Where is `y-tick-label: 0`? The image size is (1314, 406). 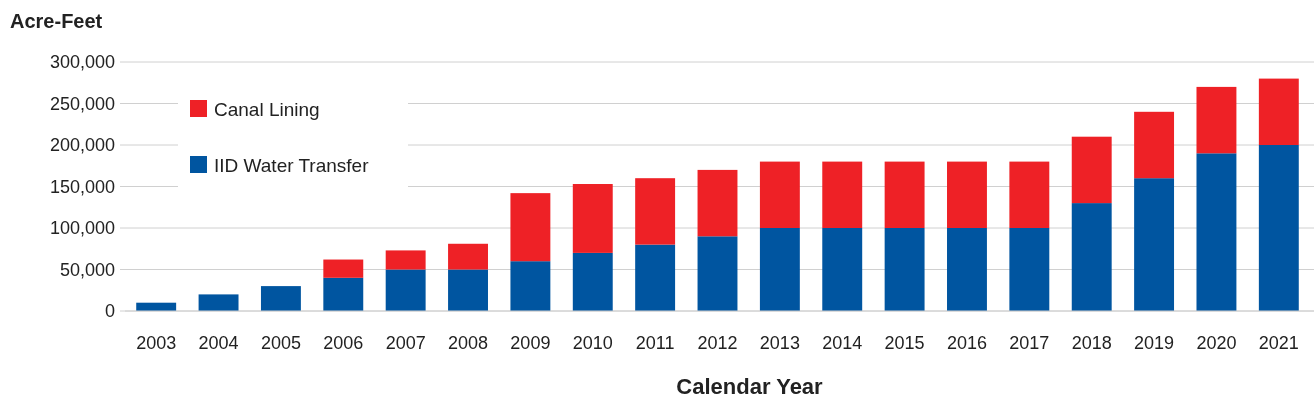
y-tick-label: 0 is located at coordinates (109, 311).